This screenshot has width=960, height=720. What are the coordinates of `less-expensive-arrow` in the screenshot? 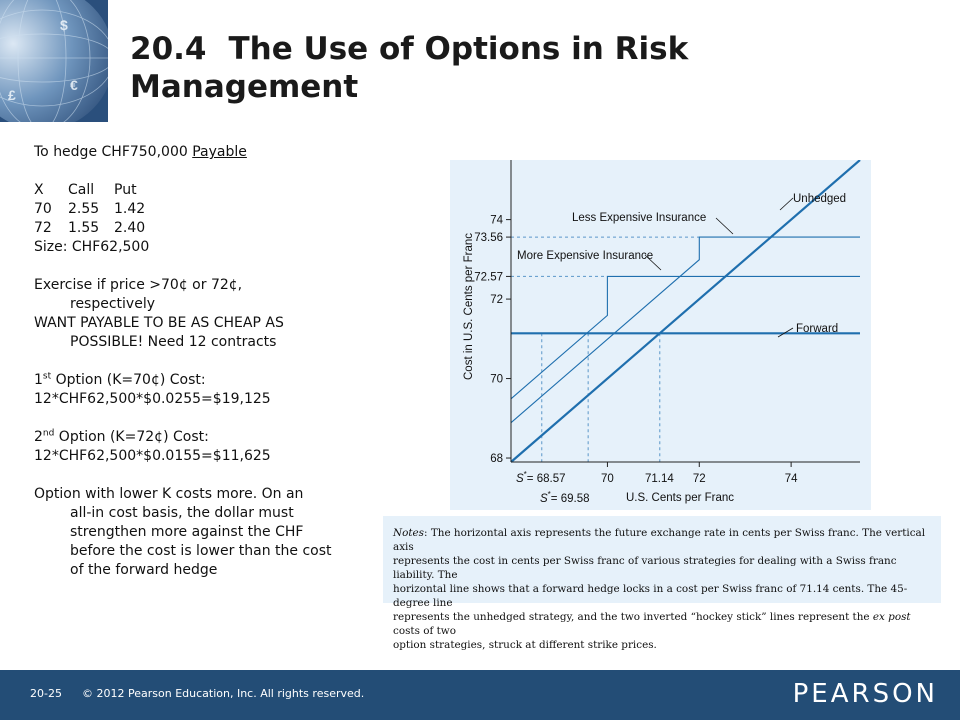 It's located at (724, 226).